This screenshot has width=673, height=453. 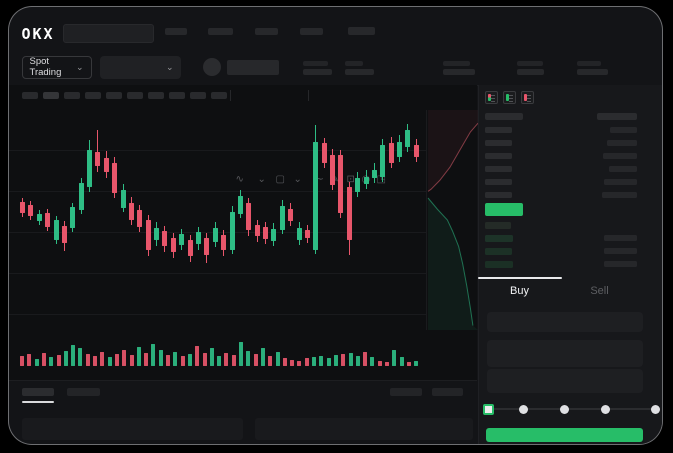 What do you see at coordinates (280, 179) in the screenshot?
I see `candle-style-icon: ▢` at bounding box center [280, 179].